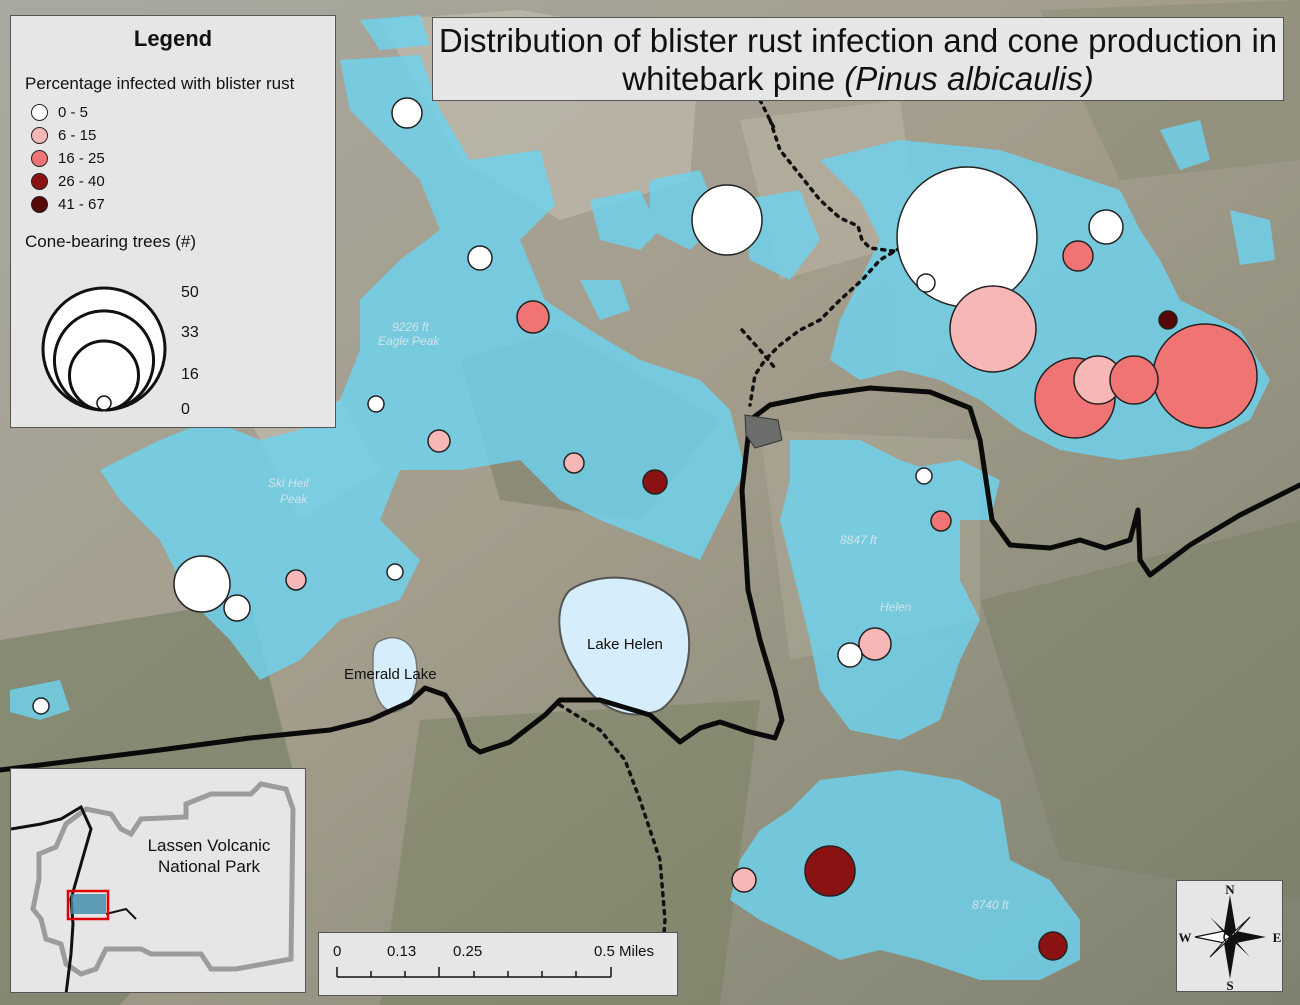 The height and width of the screenshot is (1005, 1300). I want to click on infection-class-label: 0 - 5, so click(73, 112).